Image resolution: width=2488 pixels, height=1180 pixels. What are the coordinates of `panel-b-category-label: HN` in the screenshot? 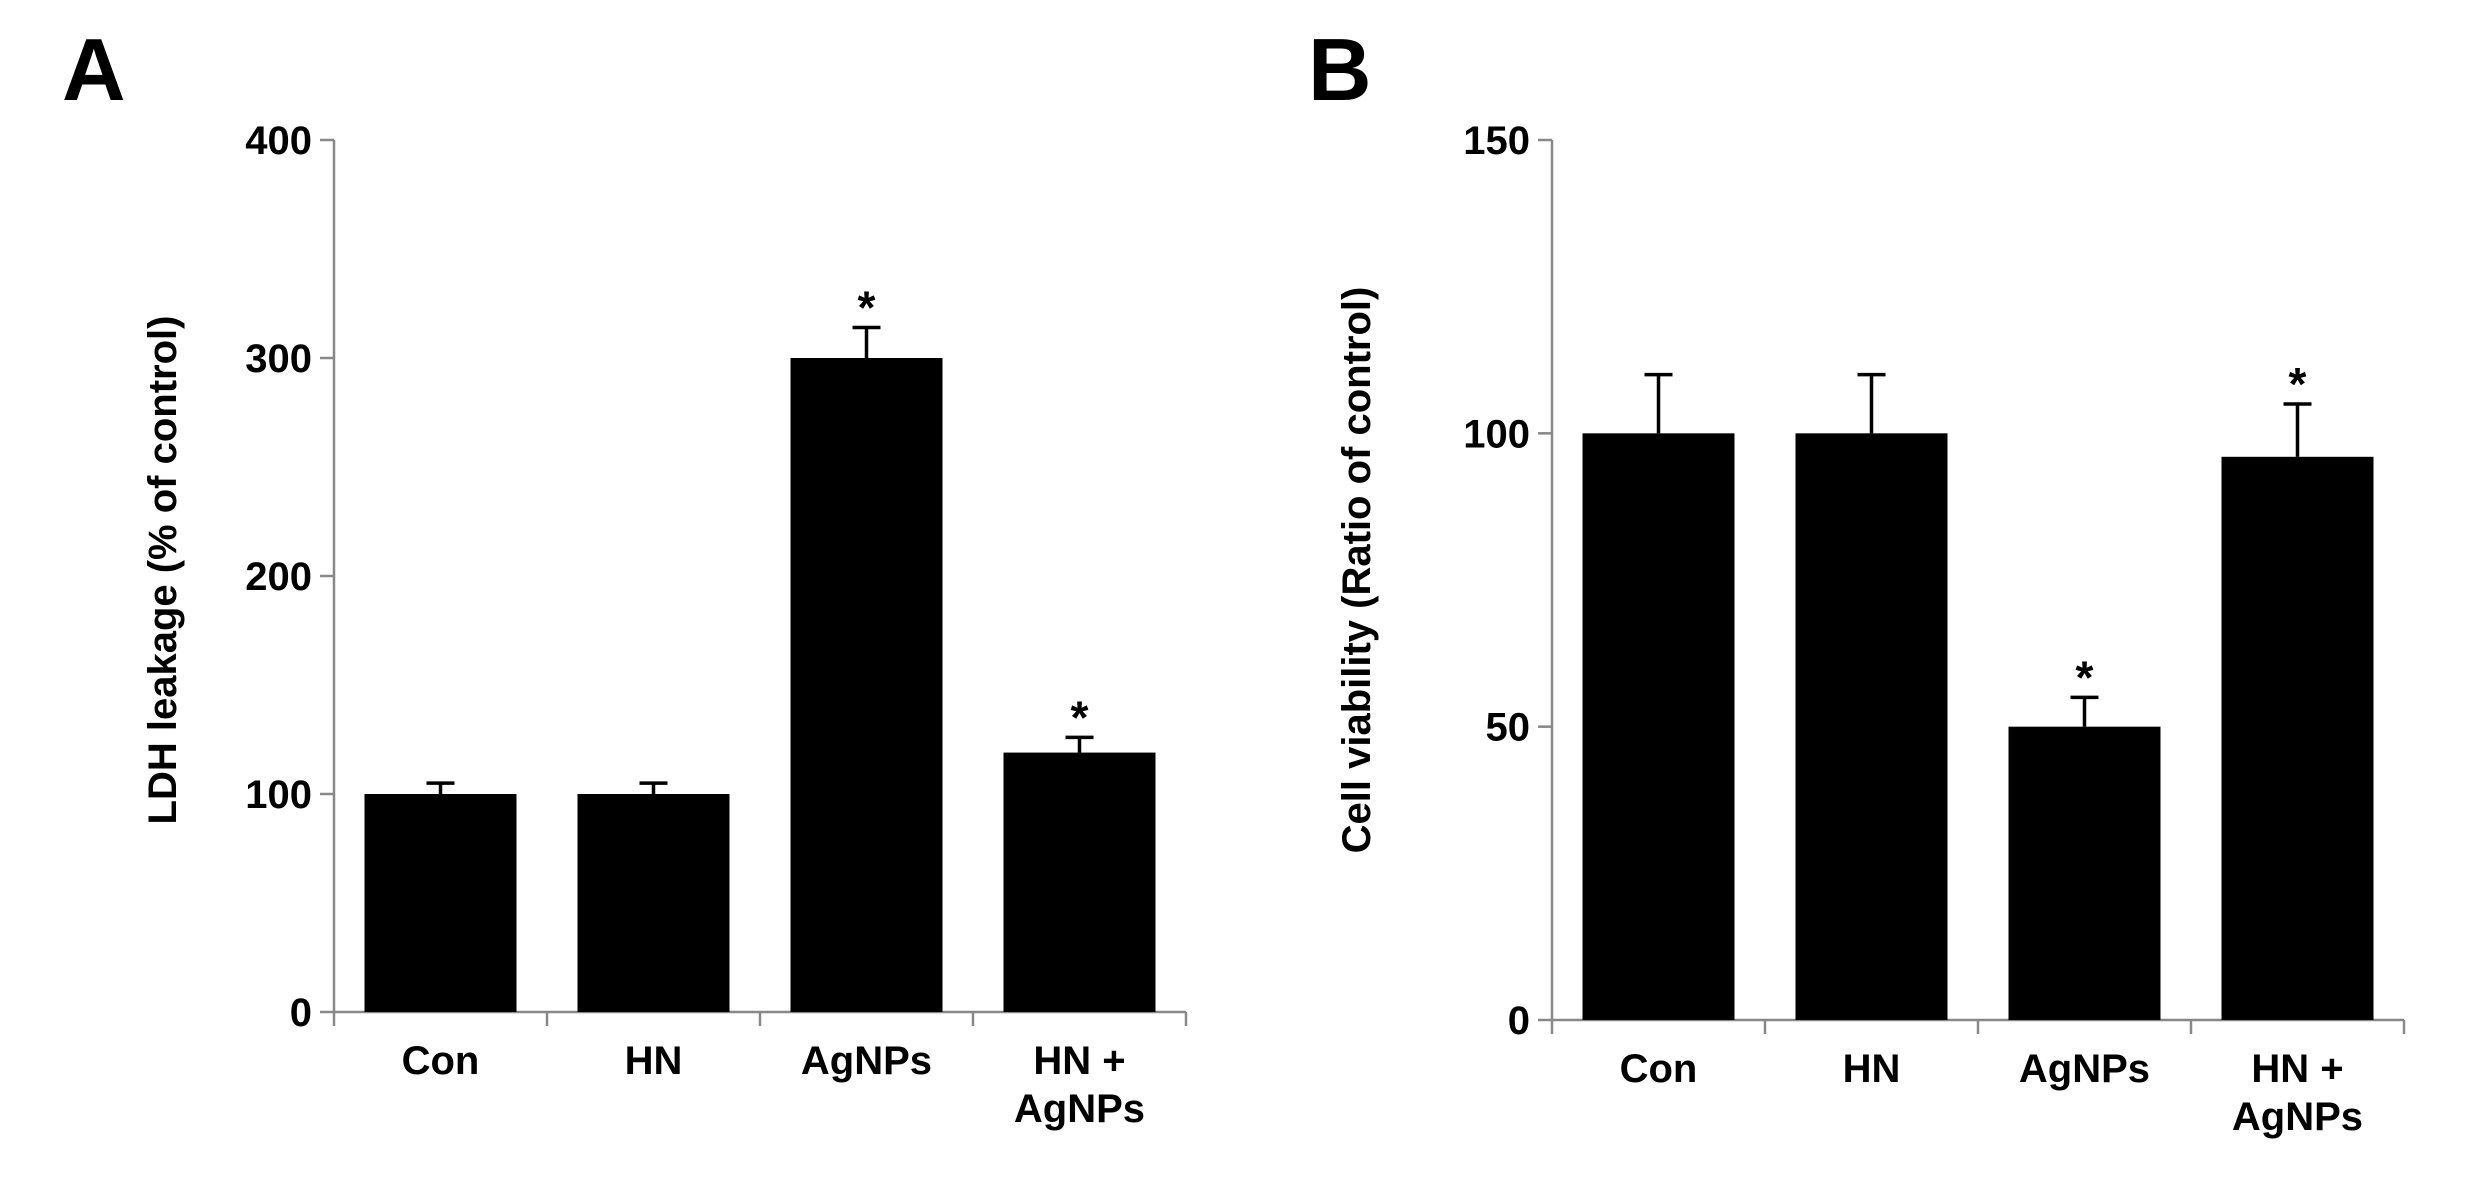 It's located at (1872, 1069).